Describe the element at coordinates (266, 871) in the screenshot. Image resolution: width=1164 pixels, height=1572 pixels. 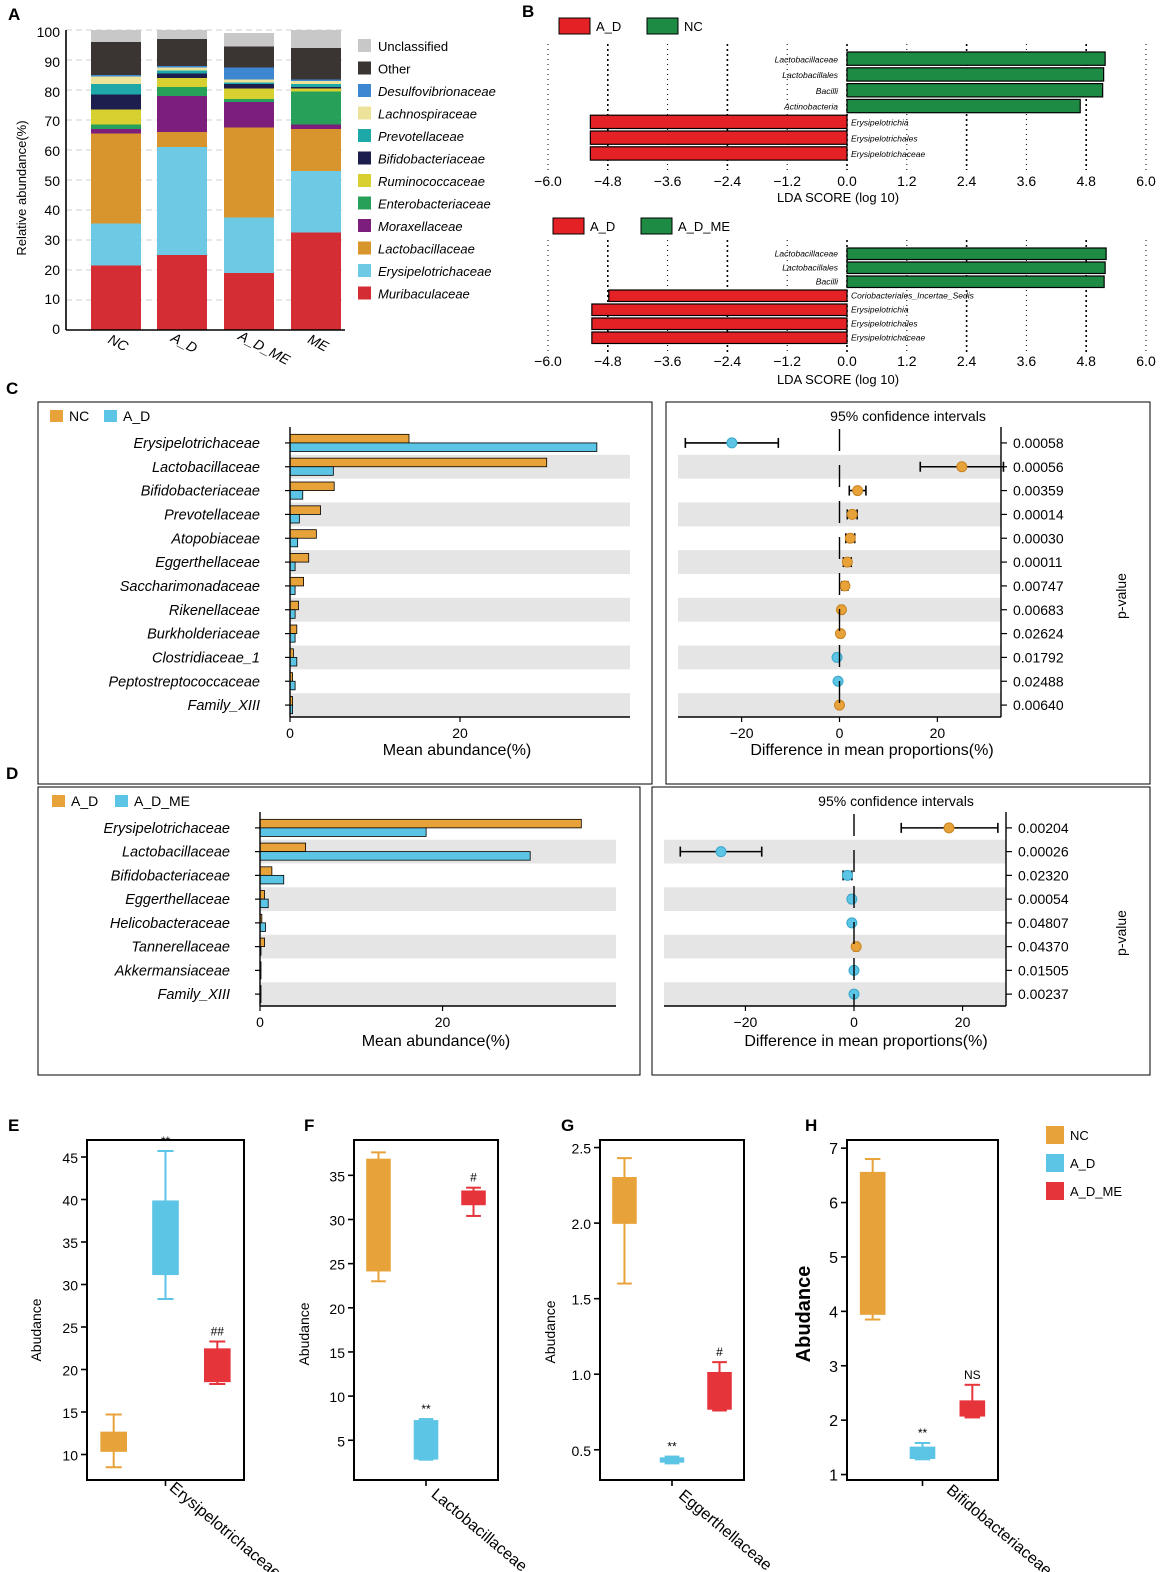
I see `d-bar-bifidobacteriaceae-a-d` at that location.